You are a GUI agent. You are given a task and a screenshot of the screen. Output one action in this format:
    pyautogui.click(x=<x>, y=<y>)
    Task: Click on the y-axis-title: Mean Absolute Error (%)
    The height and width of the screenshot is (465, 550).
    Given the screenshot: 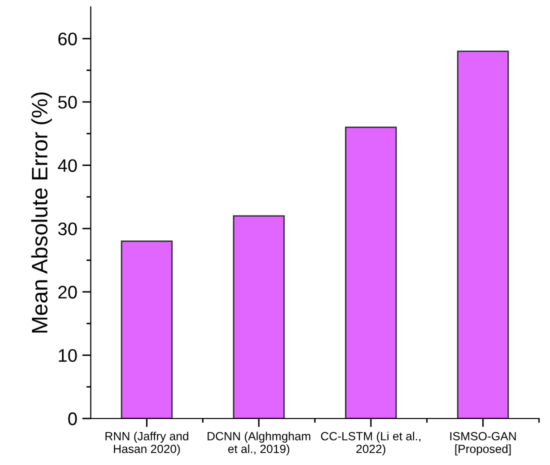 What is the action you would take?
    pyautogui.click(x=41, y=212)
    